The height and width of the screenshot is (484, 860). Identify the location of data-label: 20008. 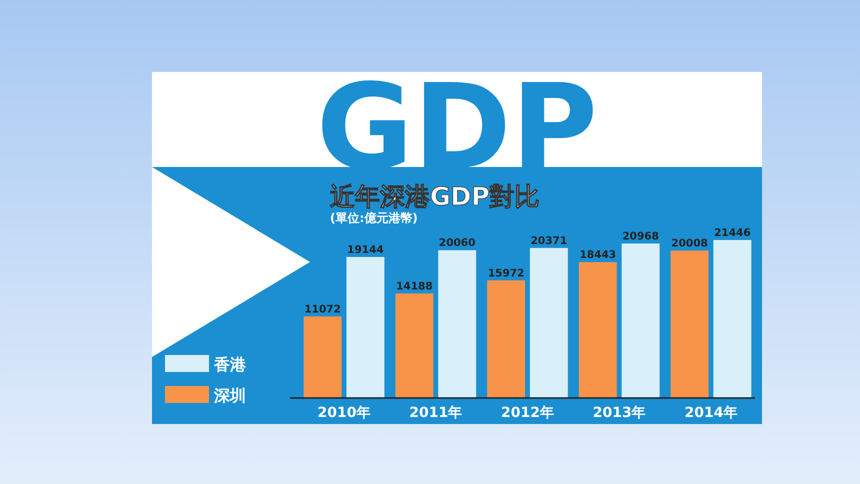
(689, 244).